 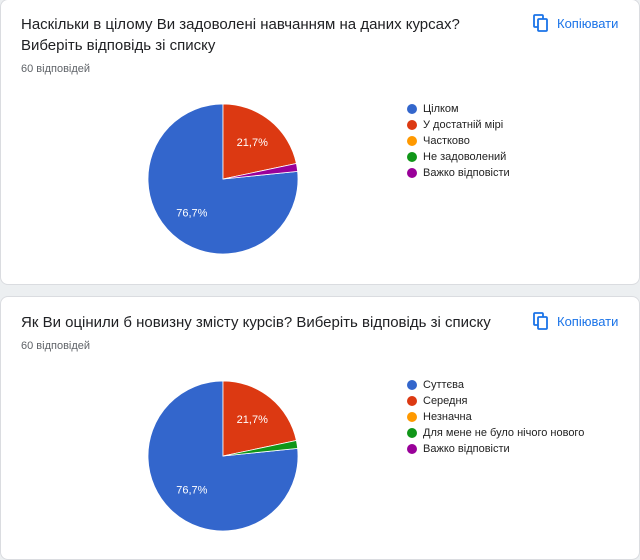 I want to click on legend-label: Для мене не було нічого нового, so click(x=503, y=433).